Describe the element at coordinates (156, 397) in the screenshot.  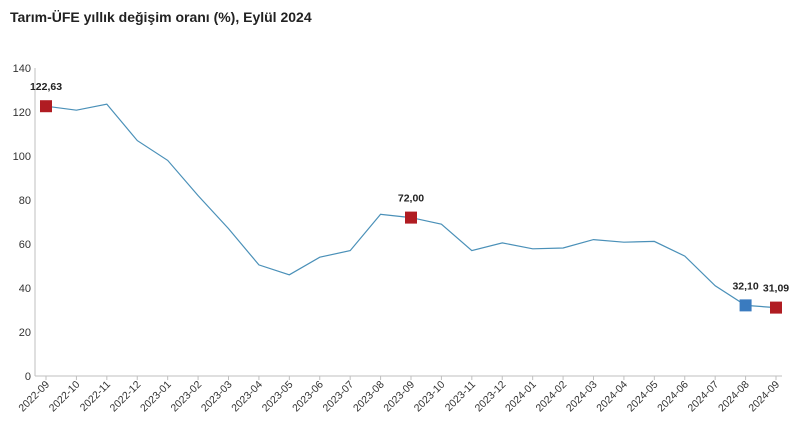
I see `x-tick-label: 2023-01` at that location.